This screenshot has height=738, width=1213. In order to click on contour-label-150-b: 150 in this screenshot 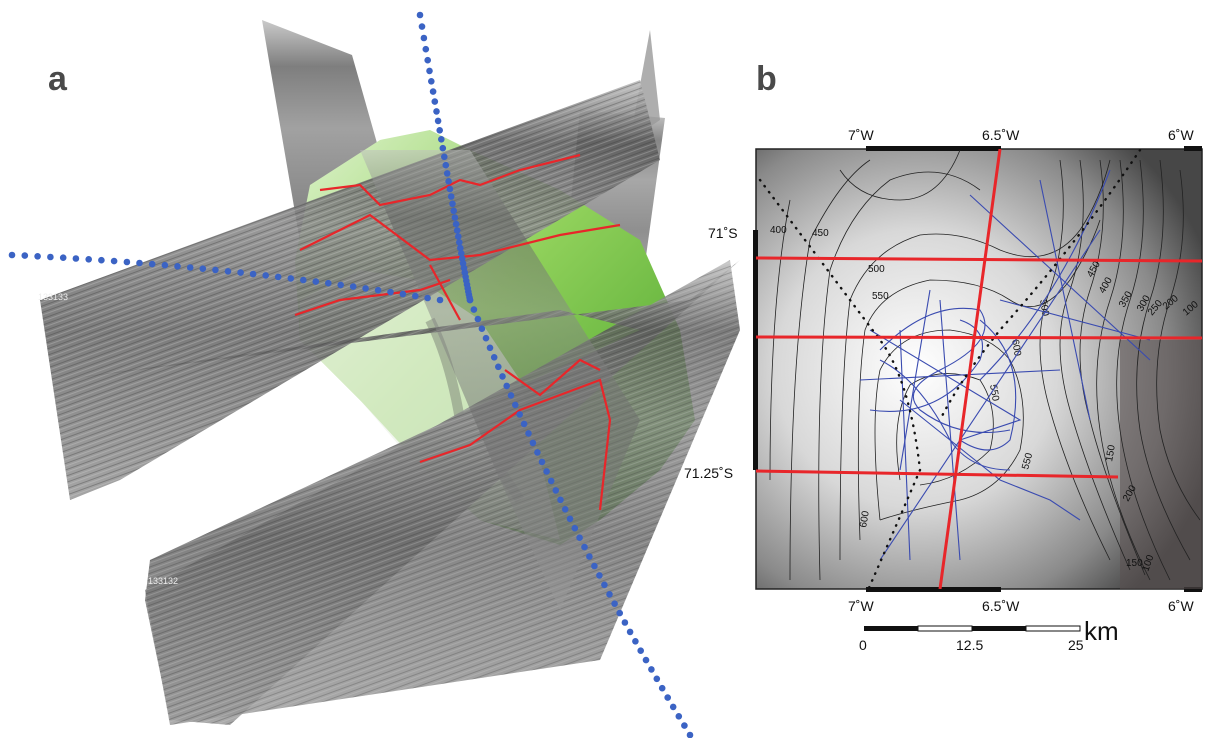, I will do `click(1134, 563)`.